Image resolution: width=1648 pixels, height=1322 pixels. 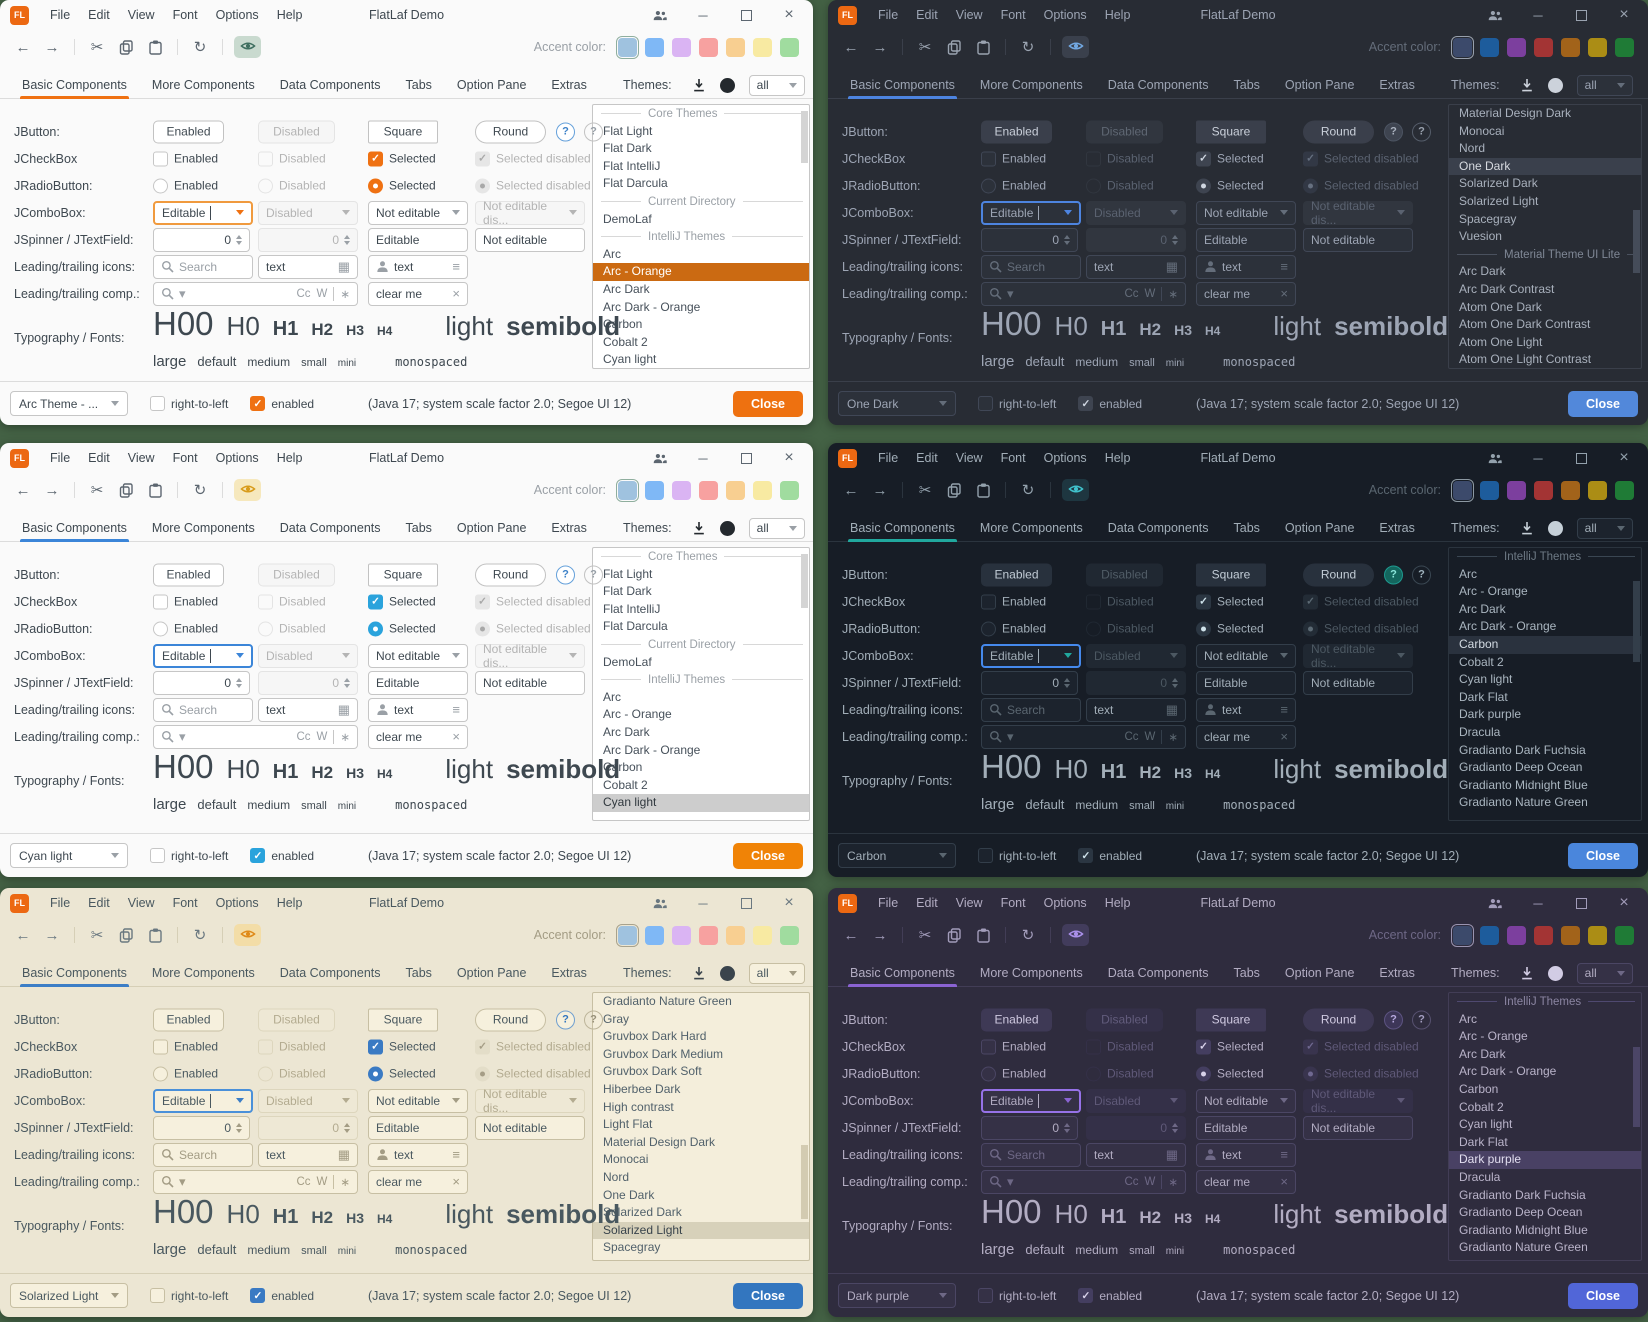 What do you see at coordinates (616, 1176) in the screenshot?
I see `theme-list-item: Nord` at bounding box center [616, 1176].